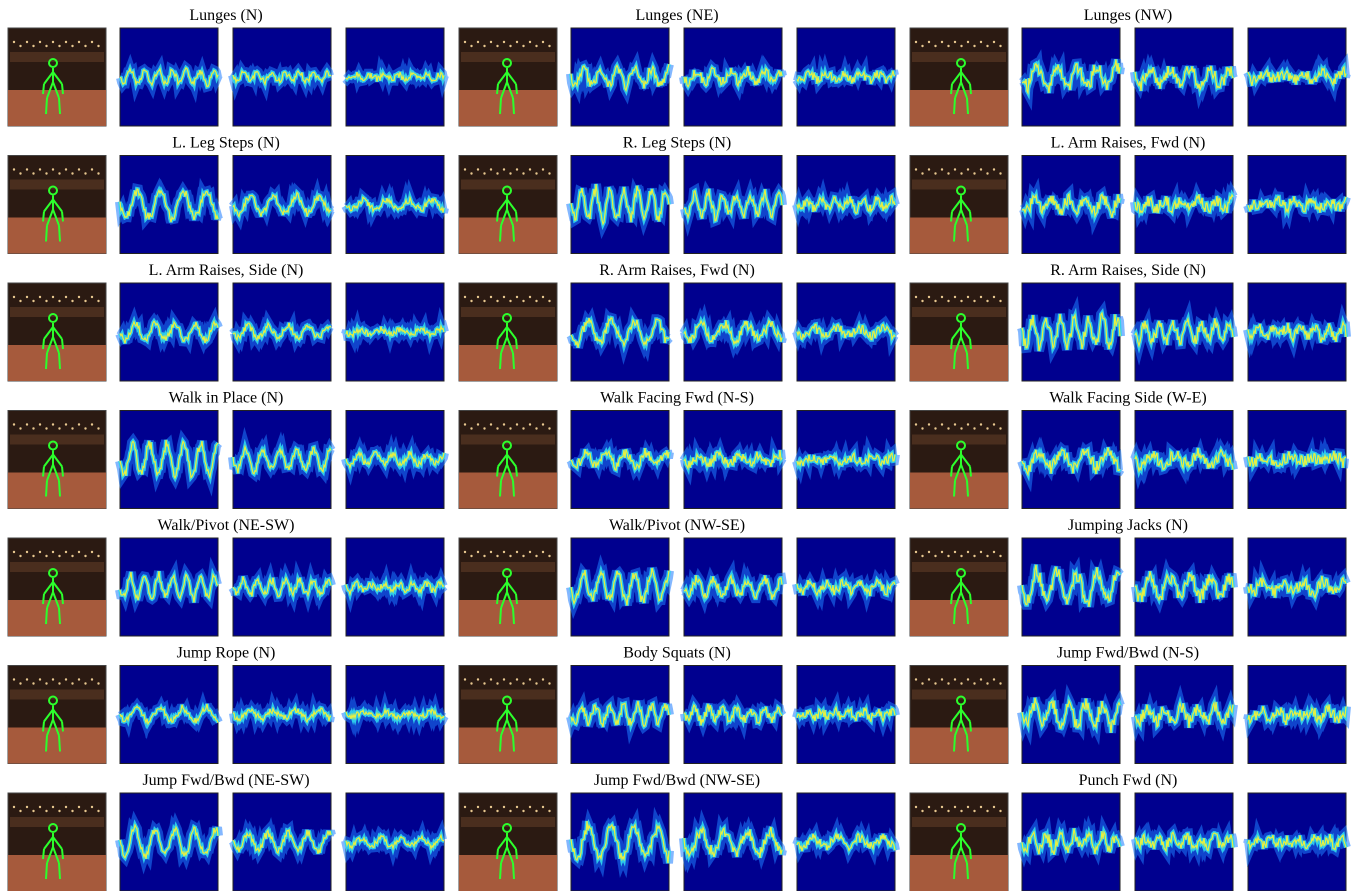 This screenshot has width=1356, height=896. What do you see at coordinates (57, 184) in the screenshot?
I see `balcony` at bounding box center [57, 184].